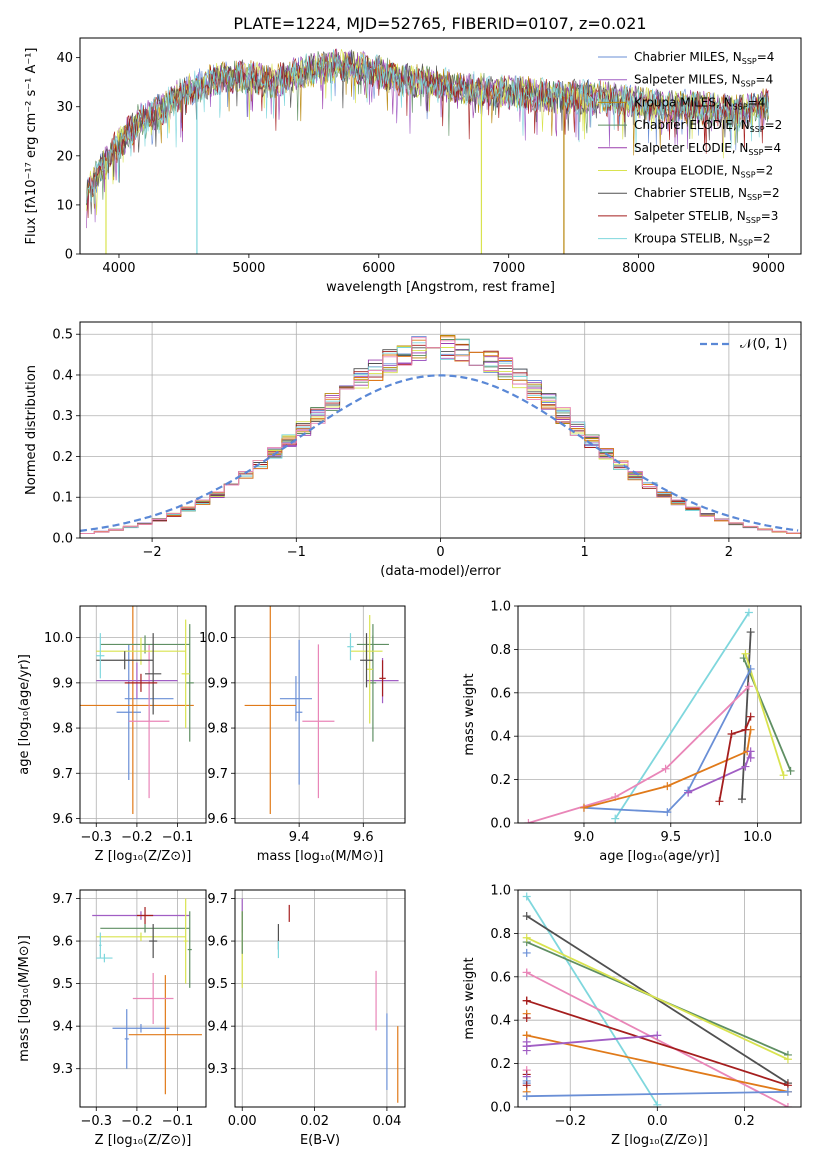  I want to click on legend-entry: Salpeter ELODIE, NSSP=4, so click(707, 149).